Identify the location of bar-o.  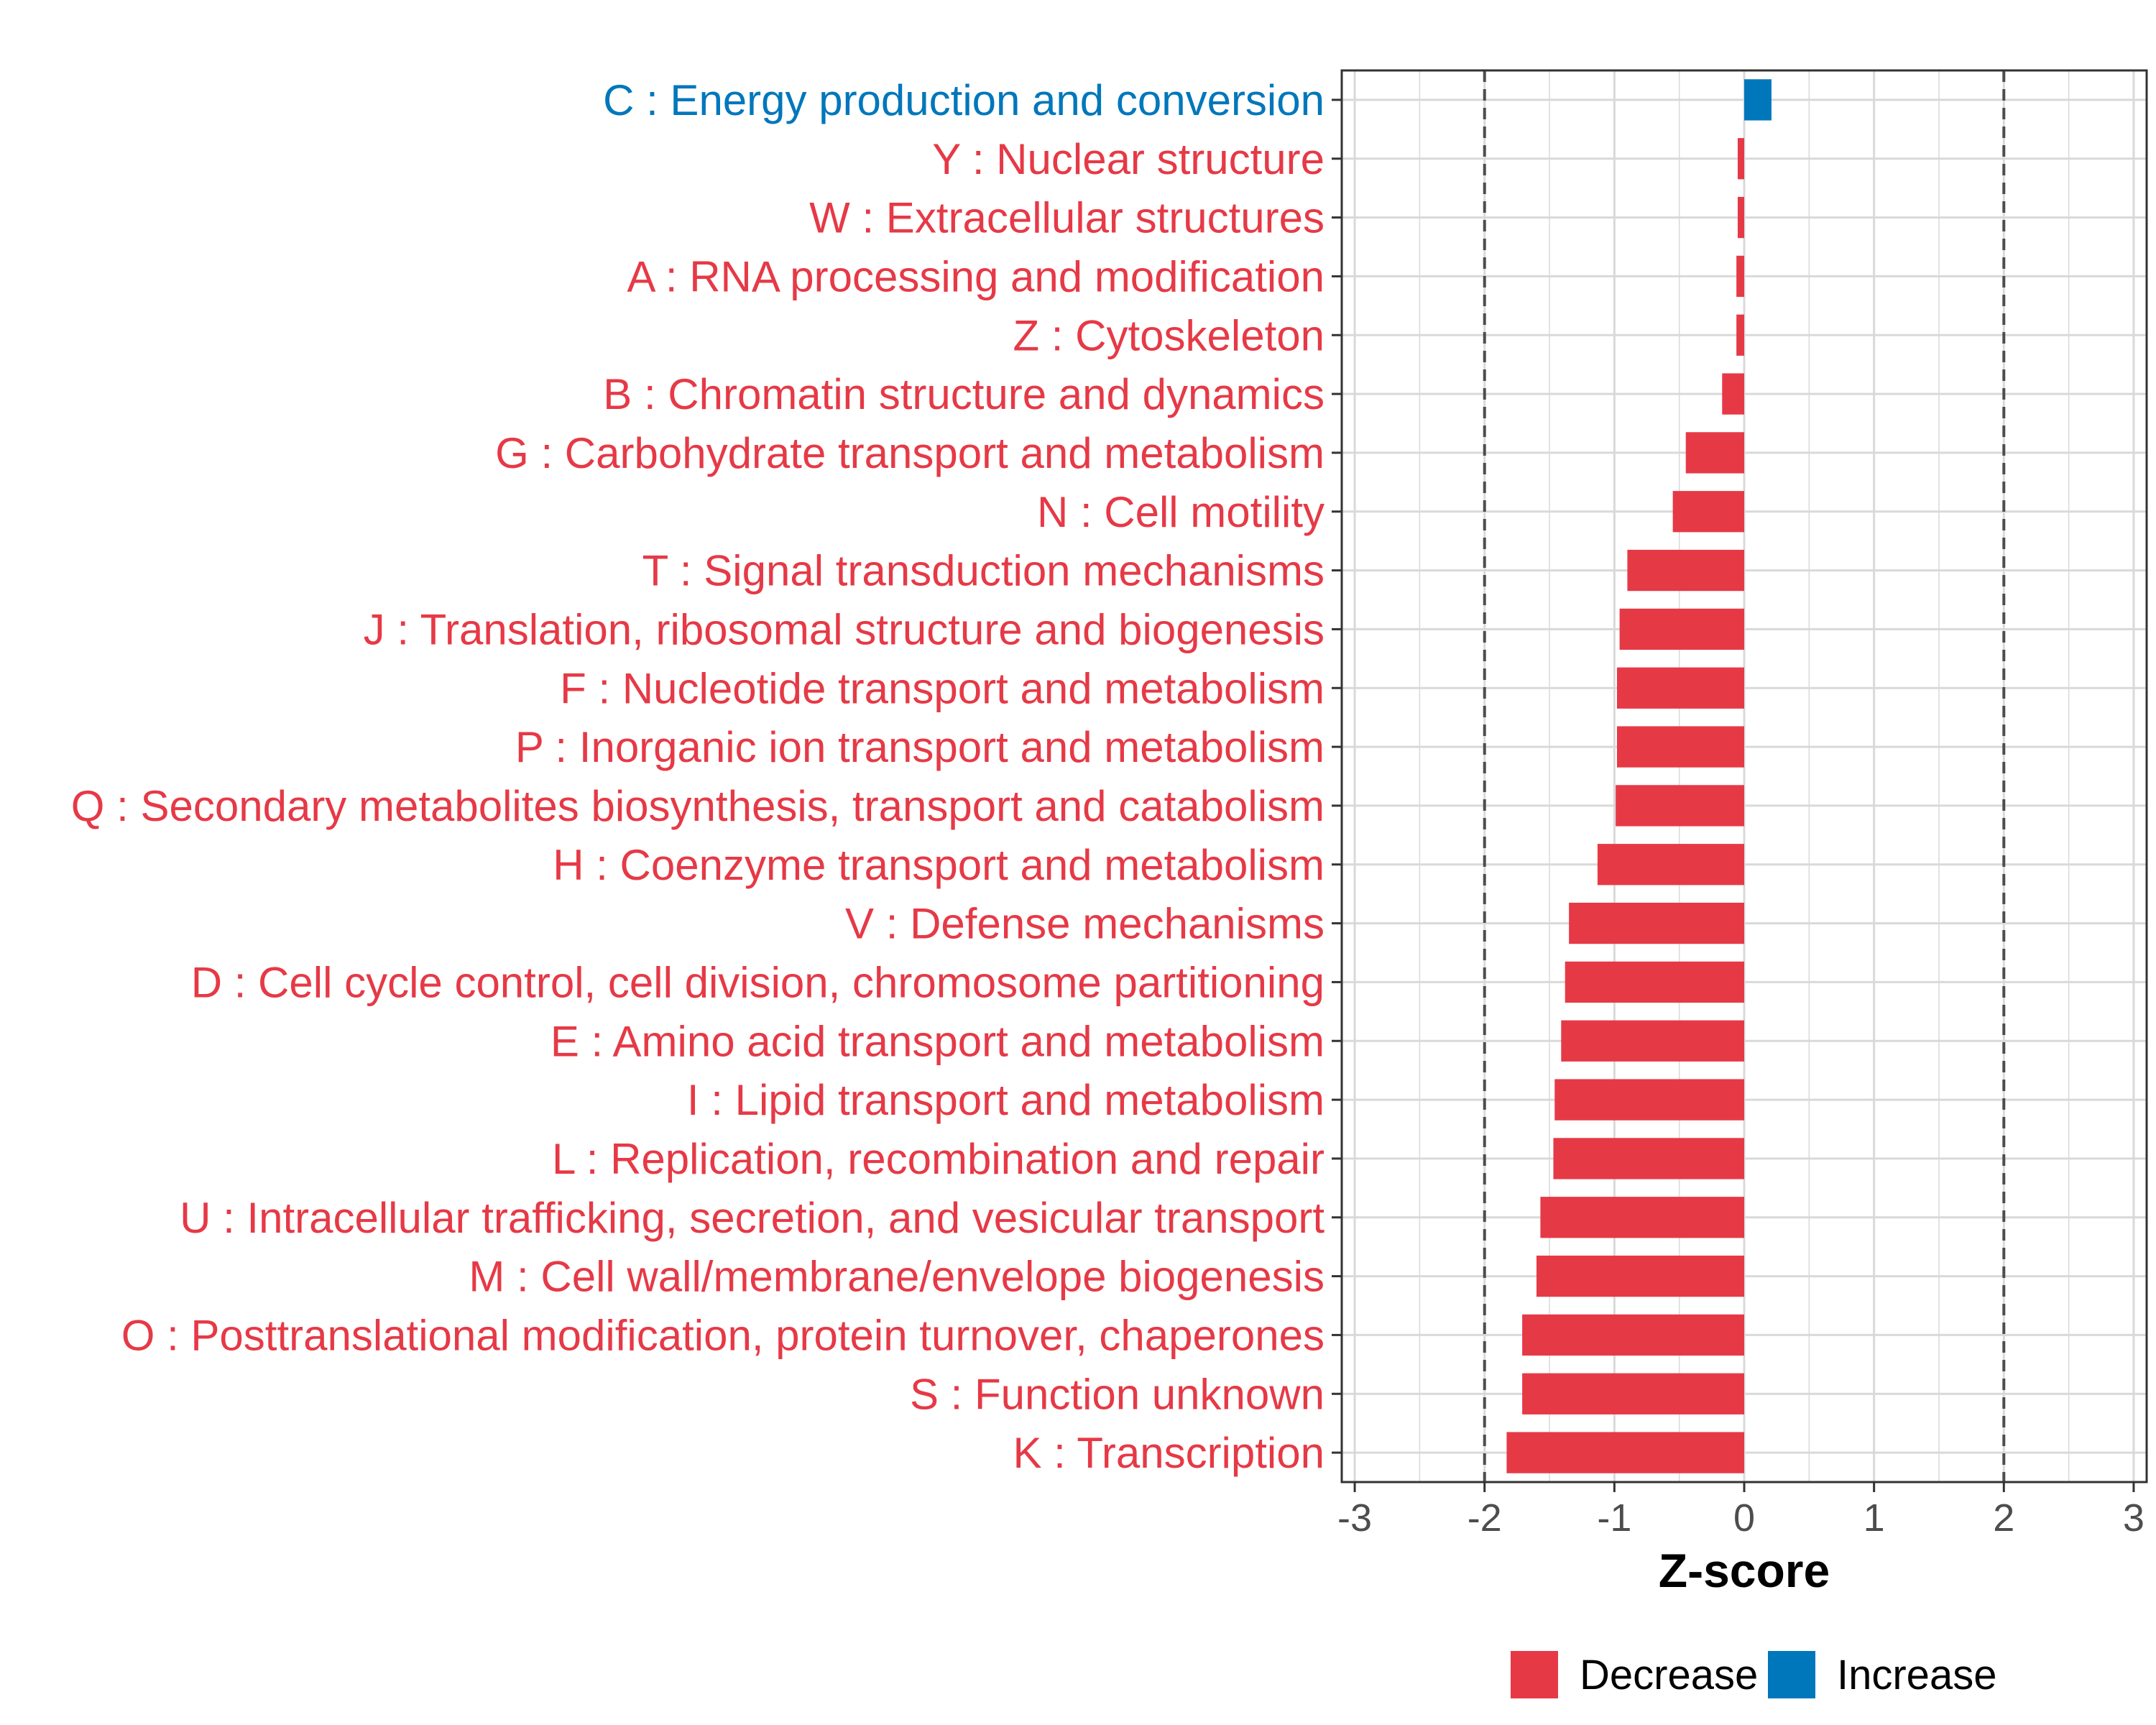
(1633, 1335).